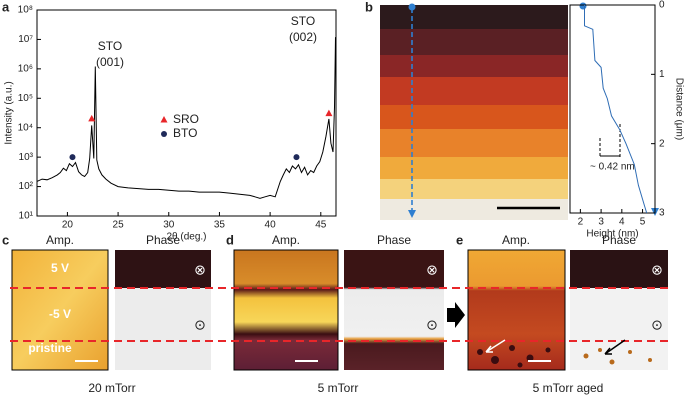 Image resolution: width=685 pixels, height=401 pixels. What do you see at coordinates (25, 39) in the screenshot?
I see `y-tick-label: 10⁷` at bounding box center [25, 39].